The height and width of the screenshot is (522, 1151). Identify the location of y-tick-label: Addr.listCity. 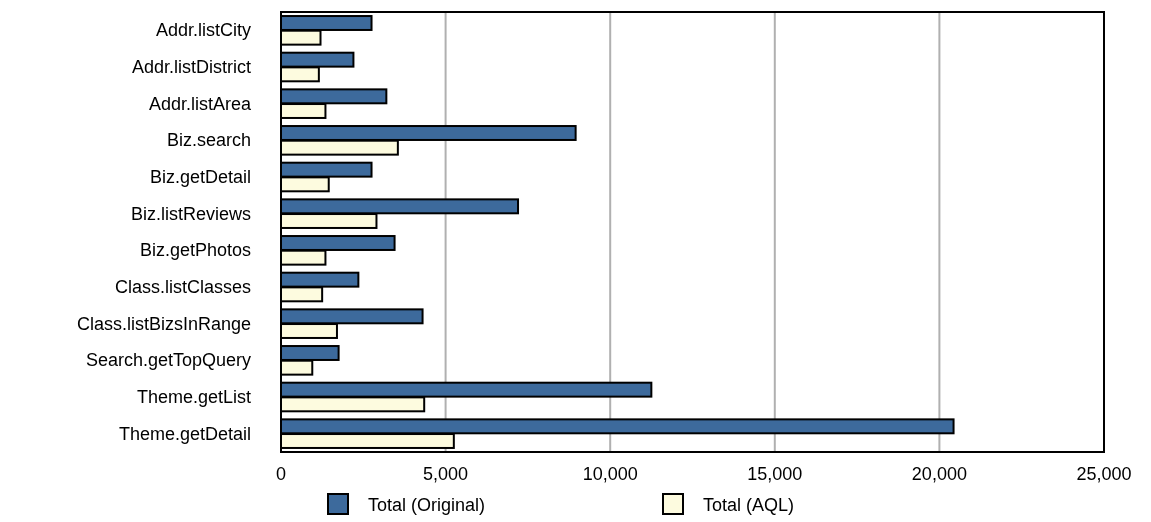
(203, 30).